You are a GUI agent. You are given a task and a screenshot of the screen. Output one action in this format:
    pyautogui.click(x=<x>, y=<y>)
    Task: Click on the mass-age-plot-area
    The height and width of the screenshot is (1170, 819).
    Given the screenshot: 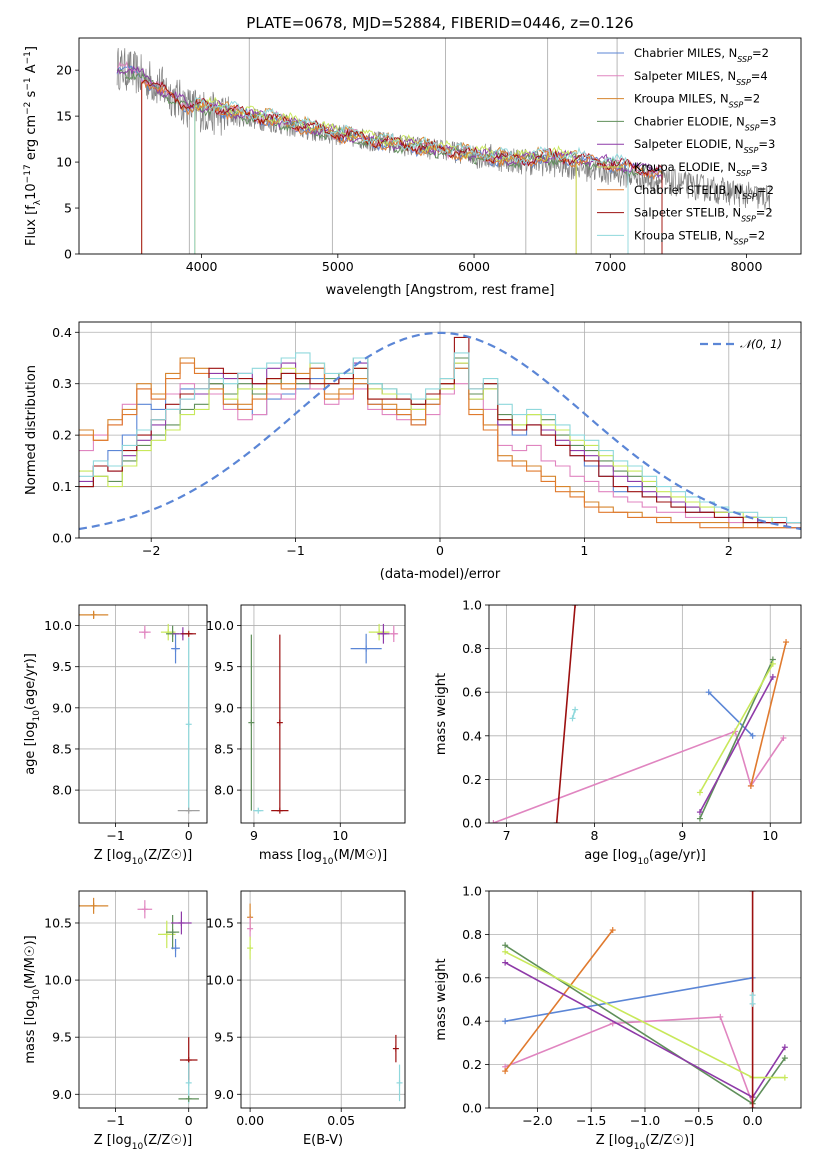 What is the action you would take?
    pyautogui.click(x=323, y=714)
    